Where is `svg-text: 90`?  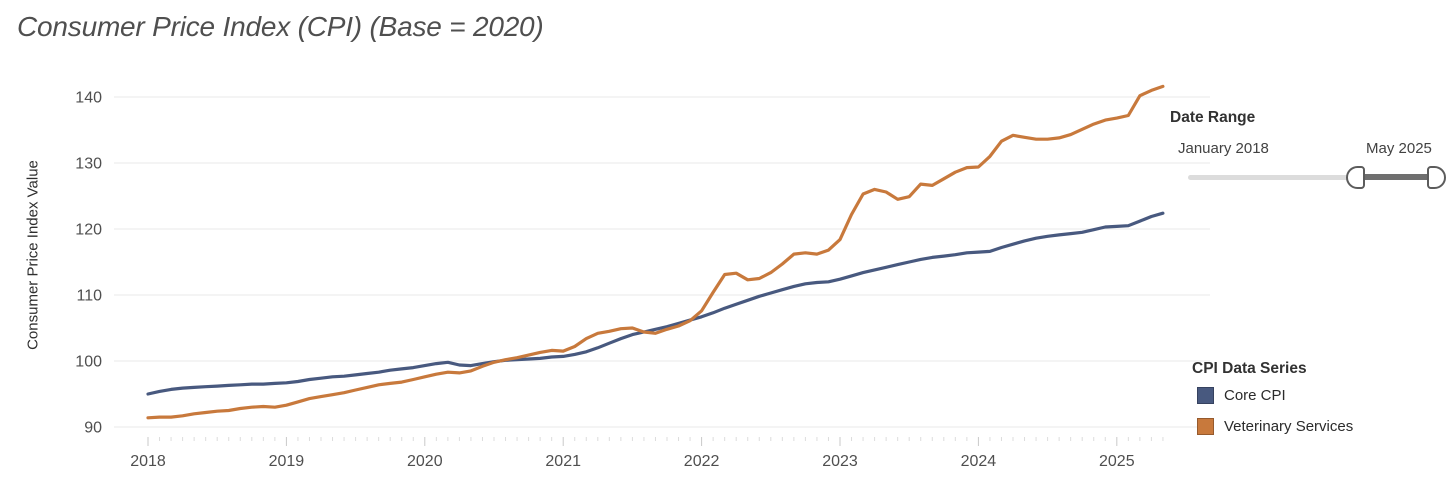
svg-text: 90 is located at coordinates (93, 428).